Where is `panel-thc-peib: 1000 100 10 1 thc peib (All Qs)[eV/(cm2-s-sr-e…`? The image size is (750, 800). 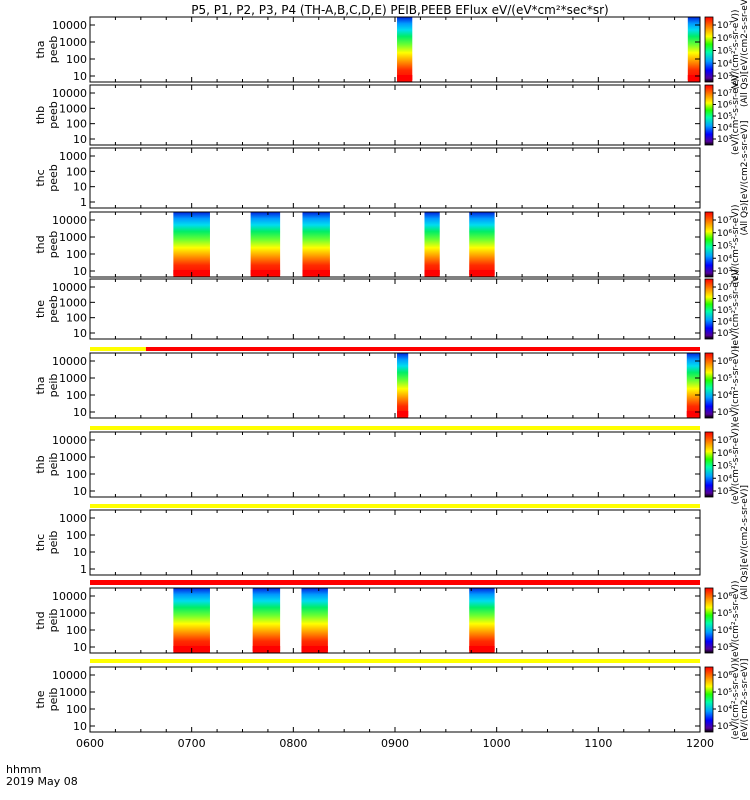
panel-thc-peib: 1000 100 10 1 thc peib (All Qs)[eV/(cm2-s-sr-e… is located at coordinates (392, 542).